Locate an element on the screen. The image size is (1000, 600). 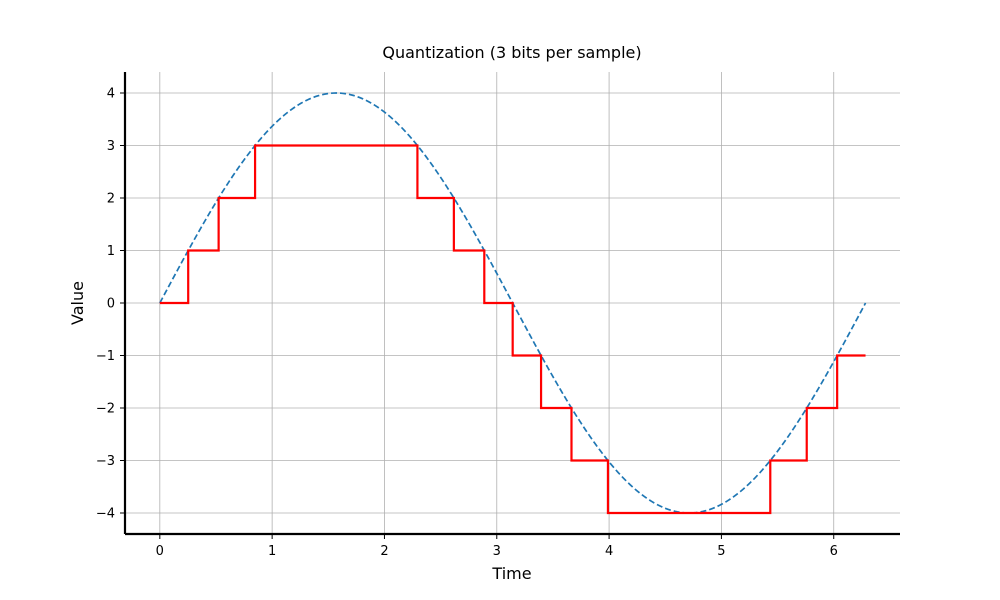
x-tick-label: 1 is located at coordinates (272, 551).